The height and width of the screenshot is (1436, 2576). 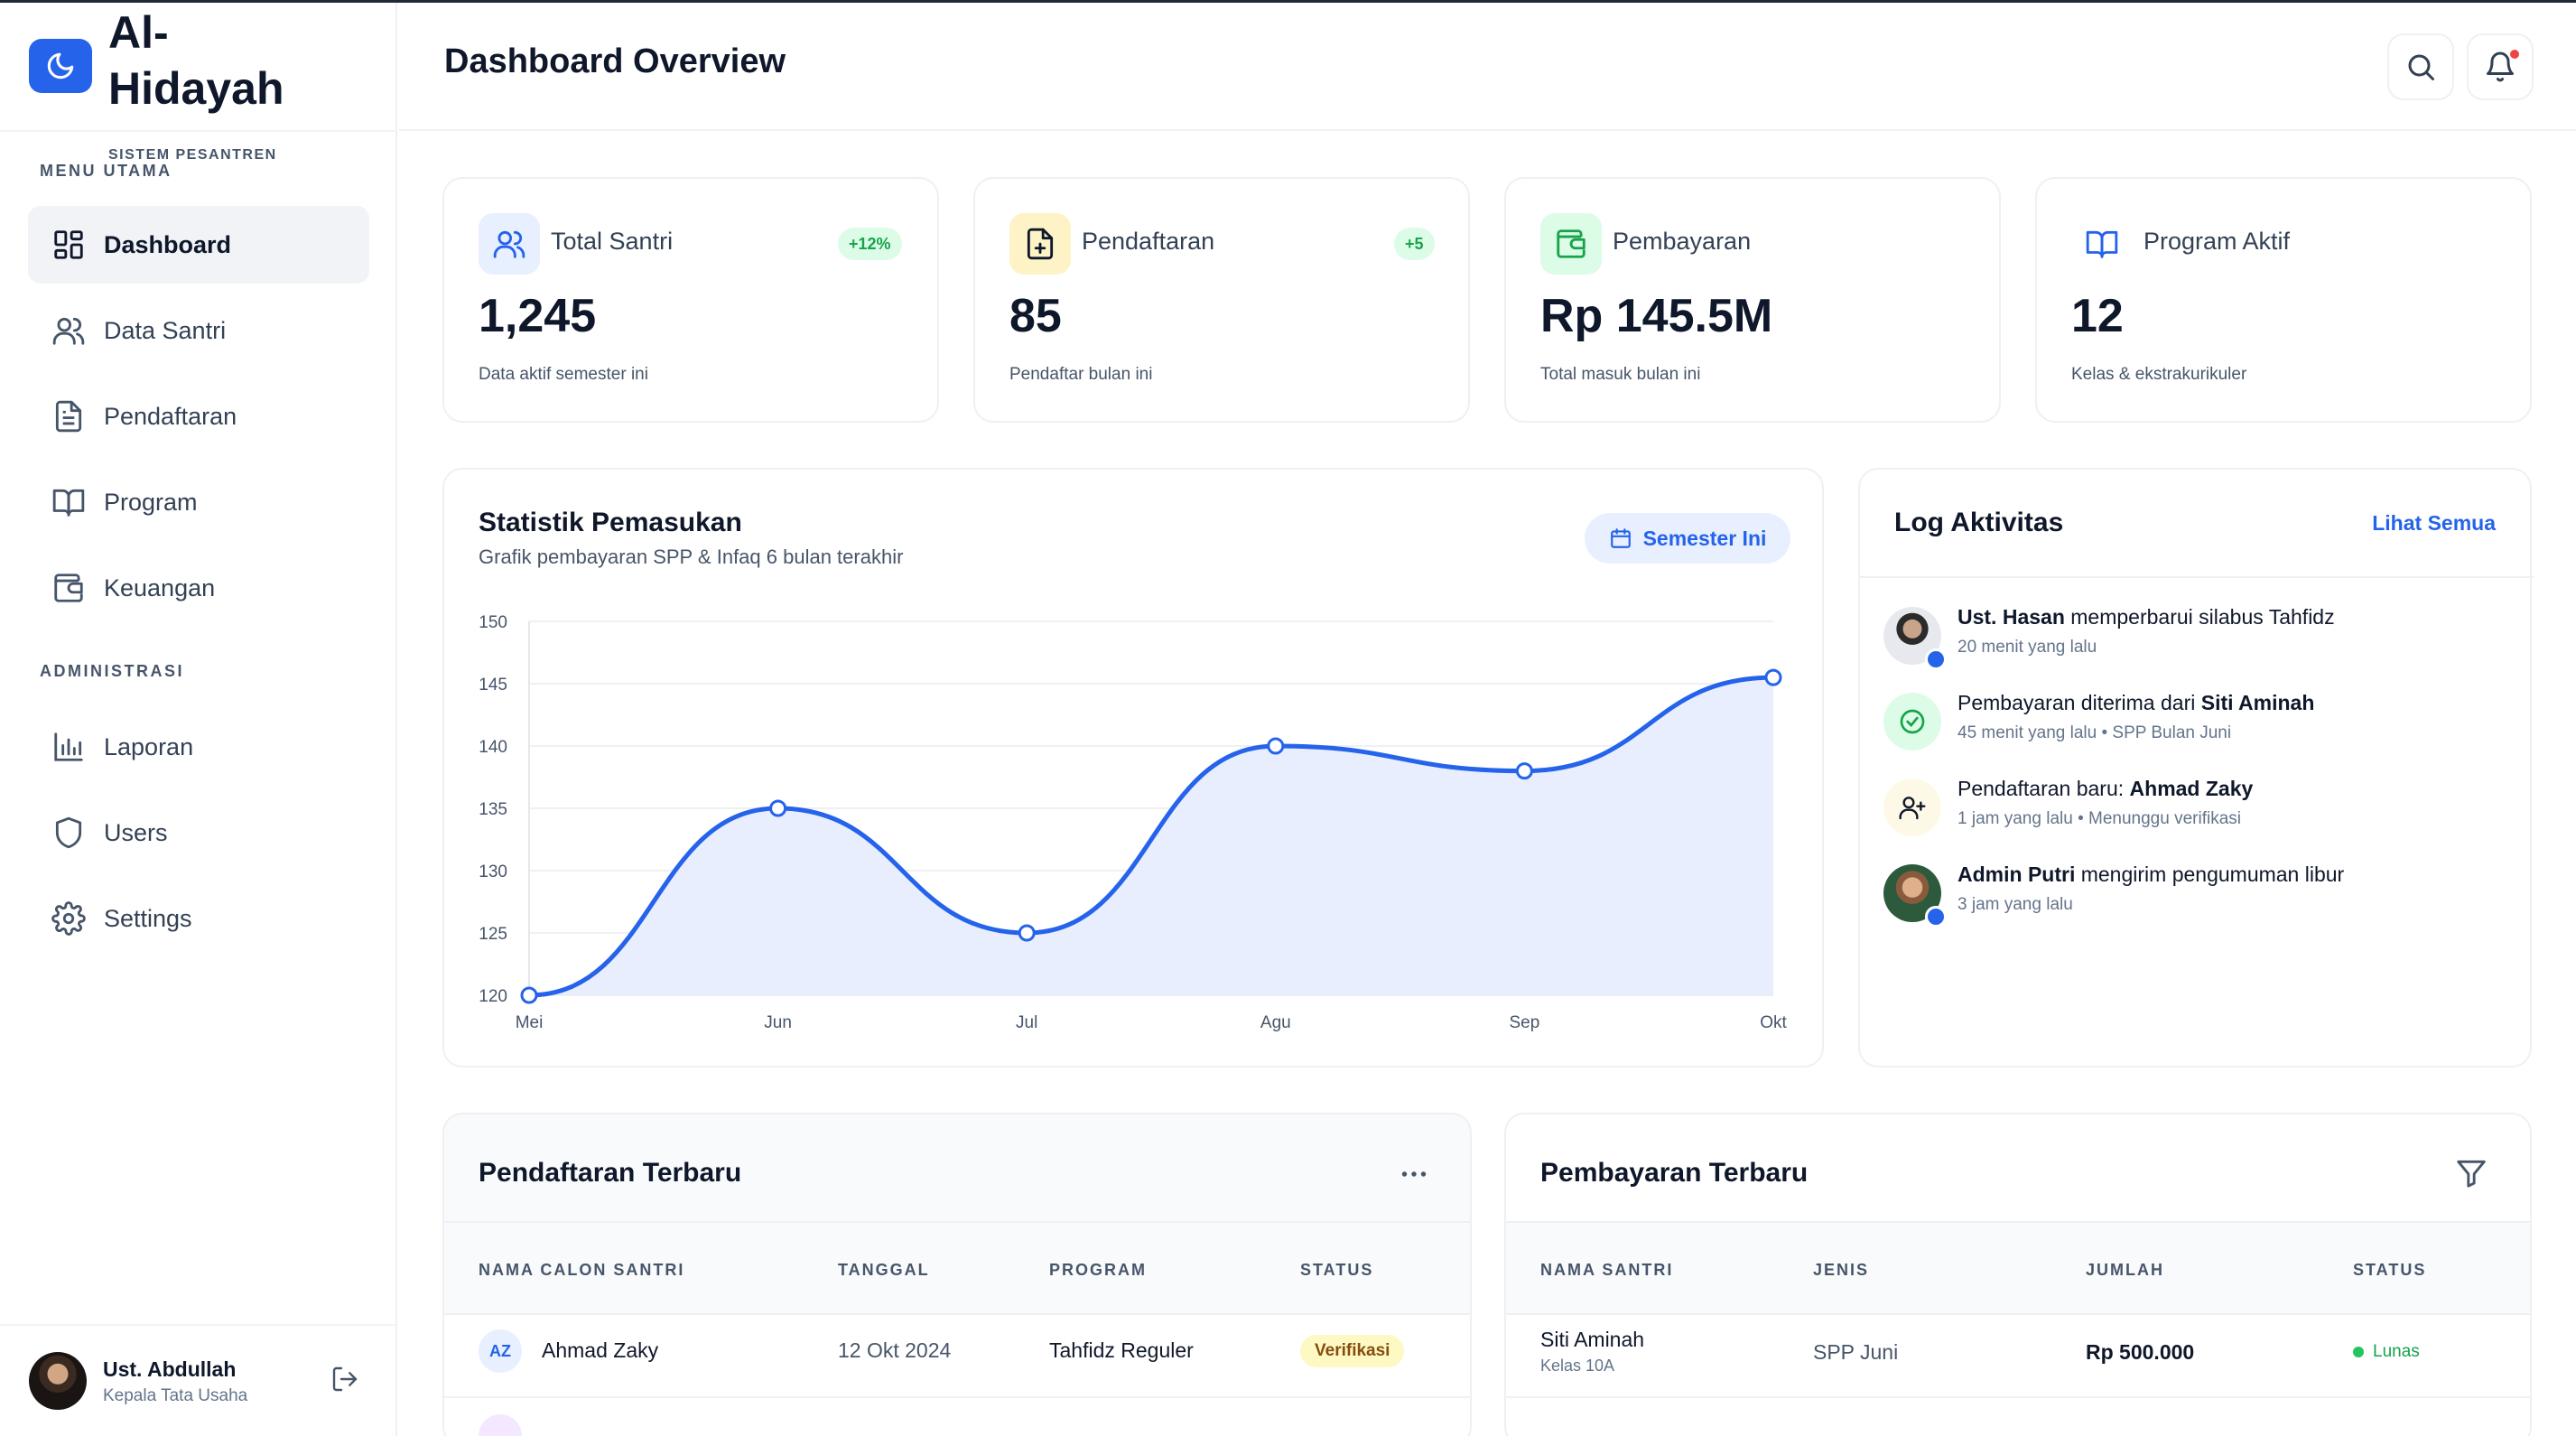 I want to click on x-tick-label: Jun, so click(x=778, y=1022).